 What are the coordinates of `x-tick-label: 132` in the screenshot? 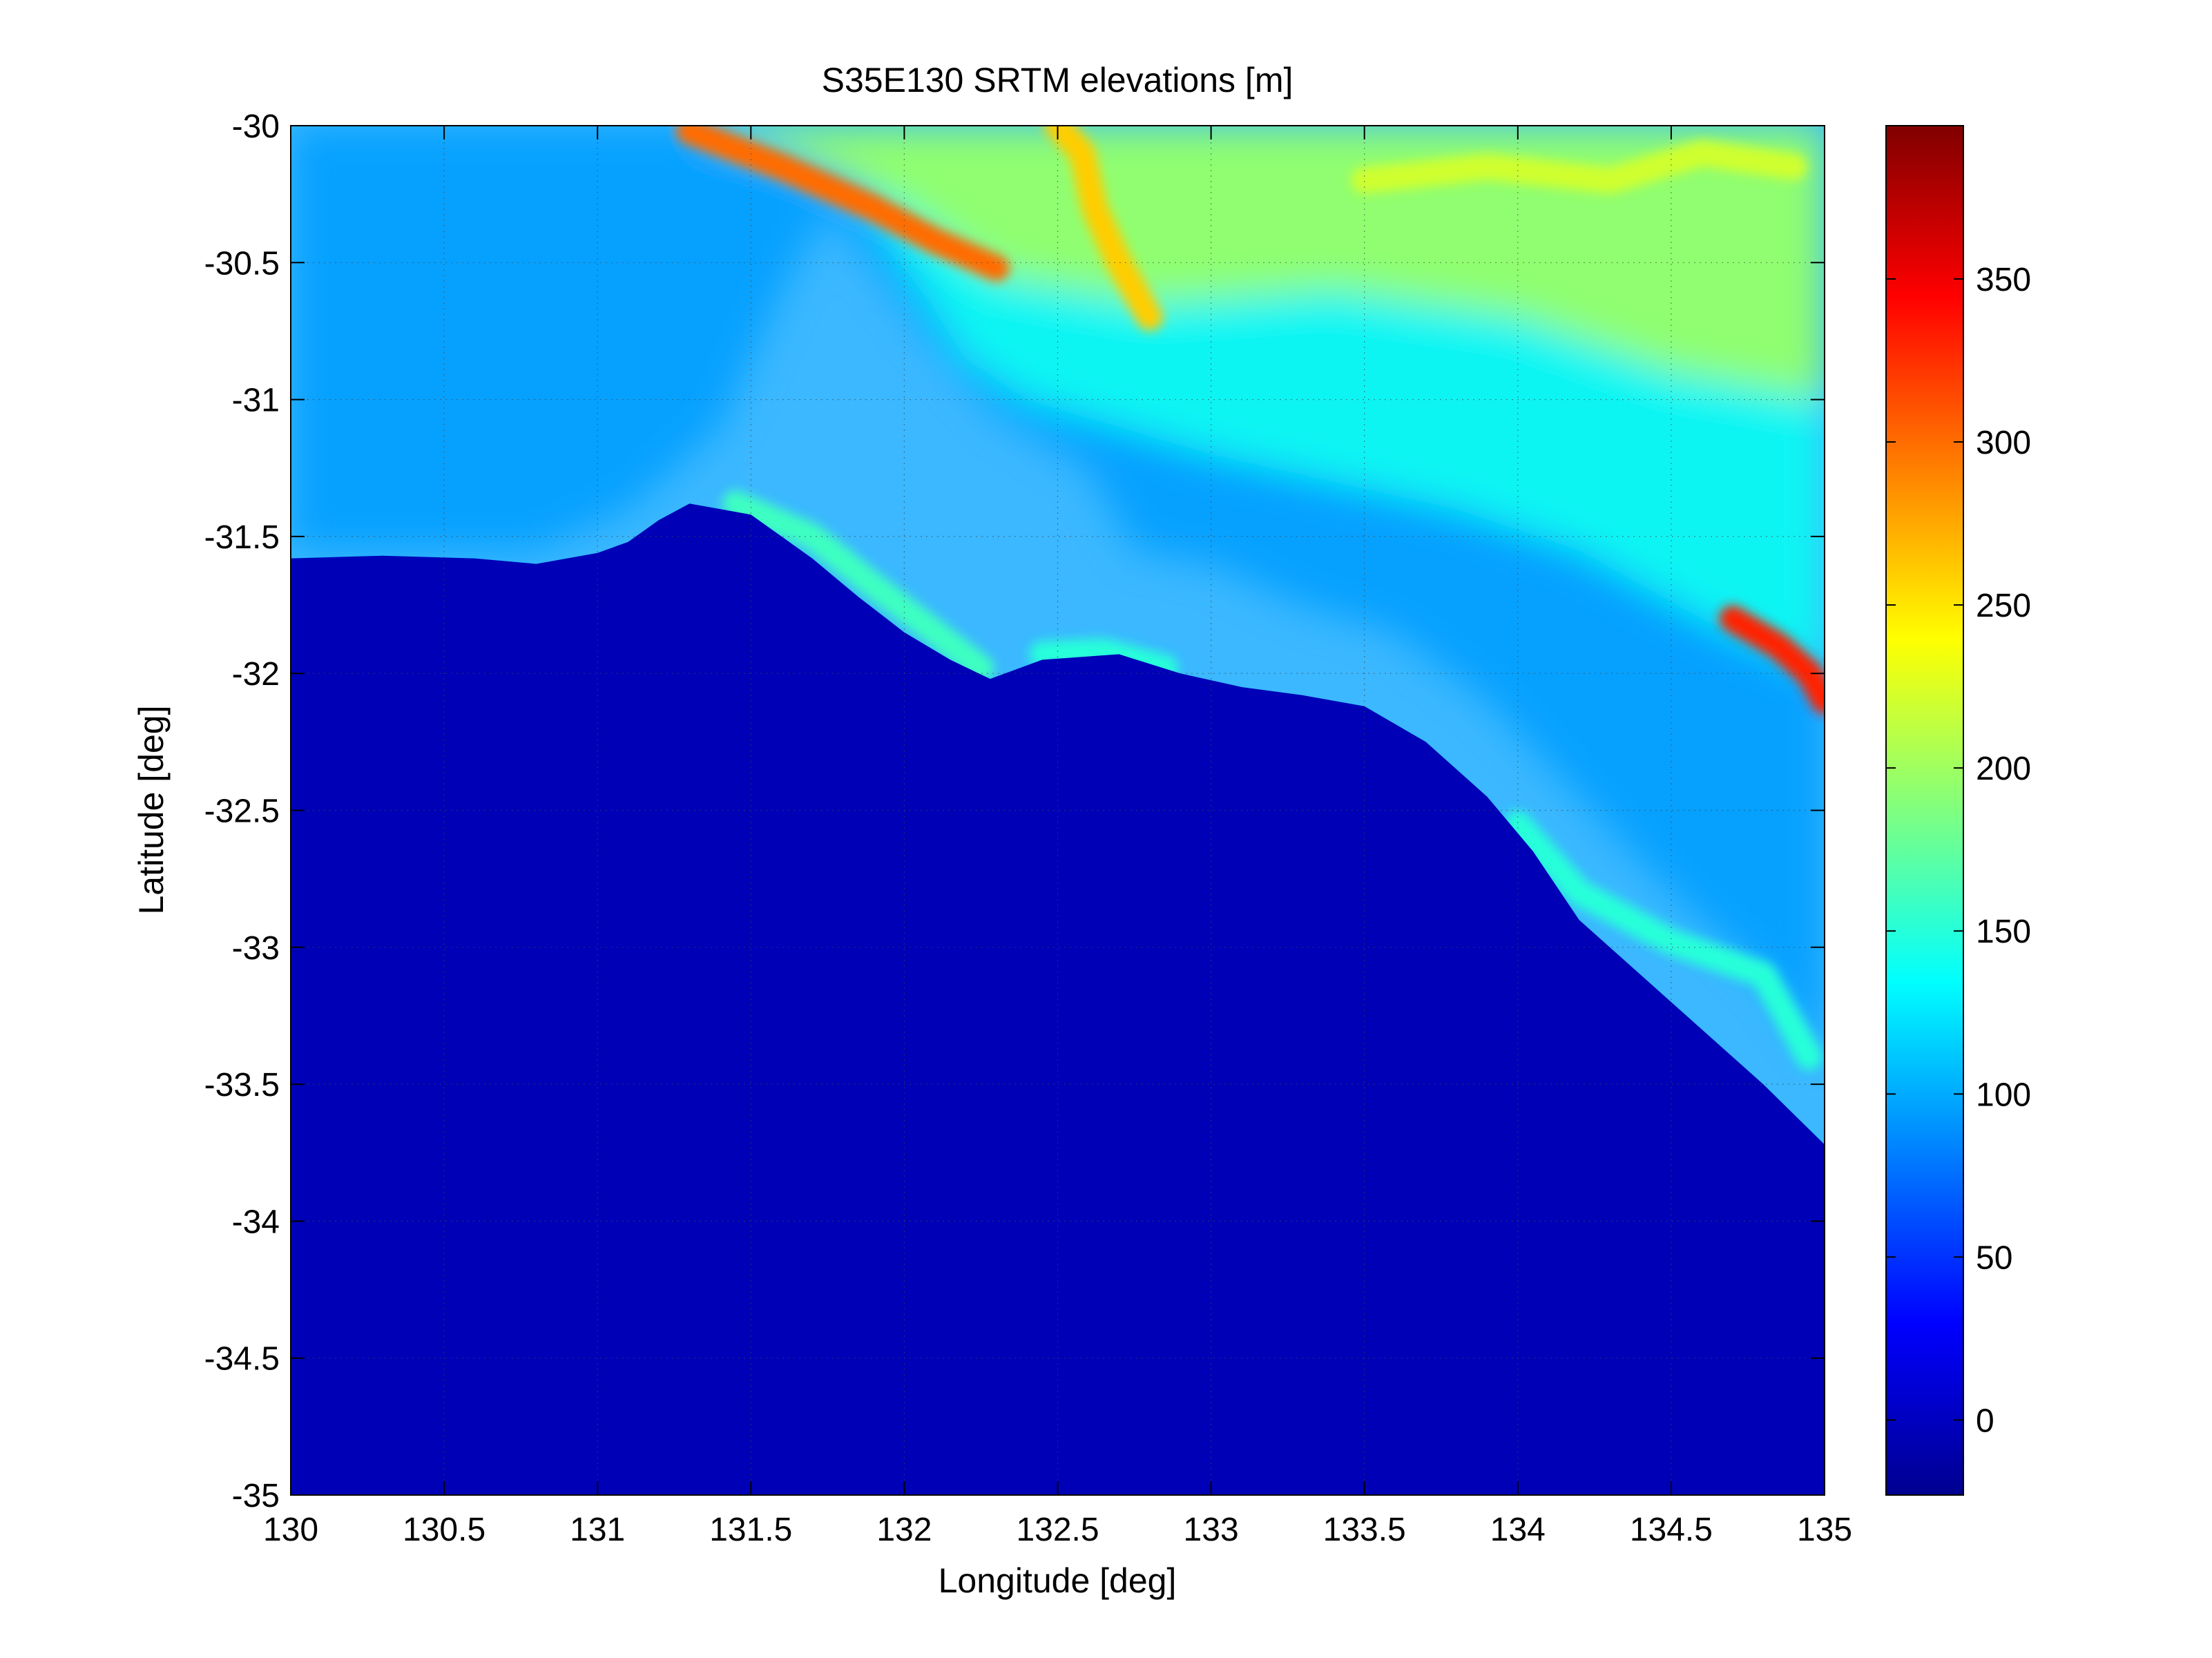 It's located at (904, 1530).